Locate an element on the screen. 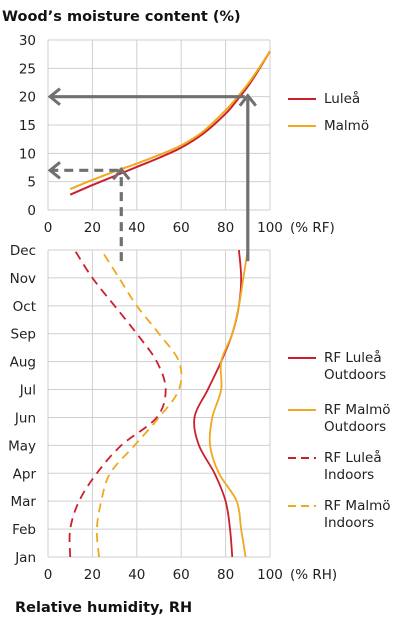 This screenshot has height=621, width=406. bottom-x-tick-label: 0 is located at coordinates (48, 575).